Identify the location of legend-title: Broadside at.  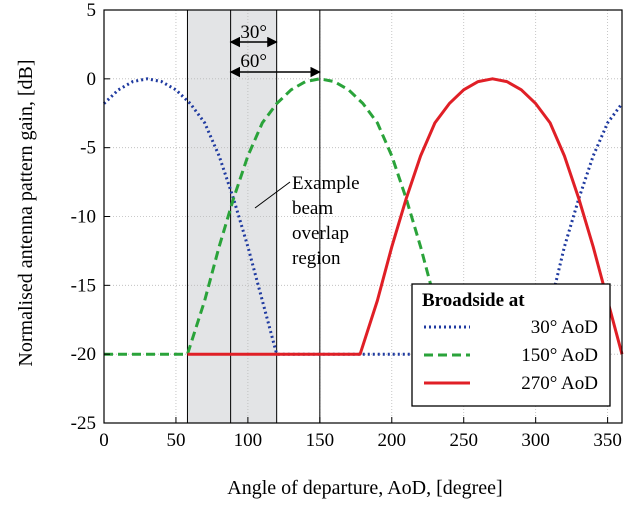
(473, 300).